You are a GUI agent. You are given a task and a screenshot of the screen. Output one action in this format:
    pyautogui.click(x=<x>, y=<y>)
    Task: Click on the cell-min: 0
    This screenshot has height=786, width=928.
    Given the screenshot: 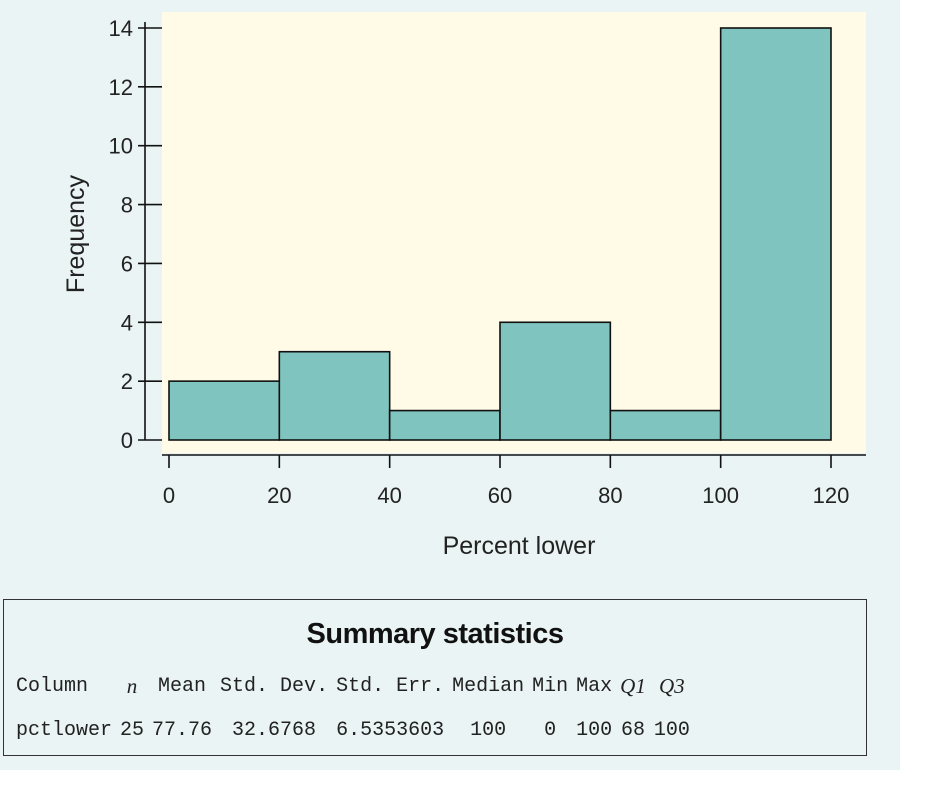 What is the action you would take?
    pyautogui.click(x=550, y=730)
    